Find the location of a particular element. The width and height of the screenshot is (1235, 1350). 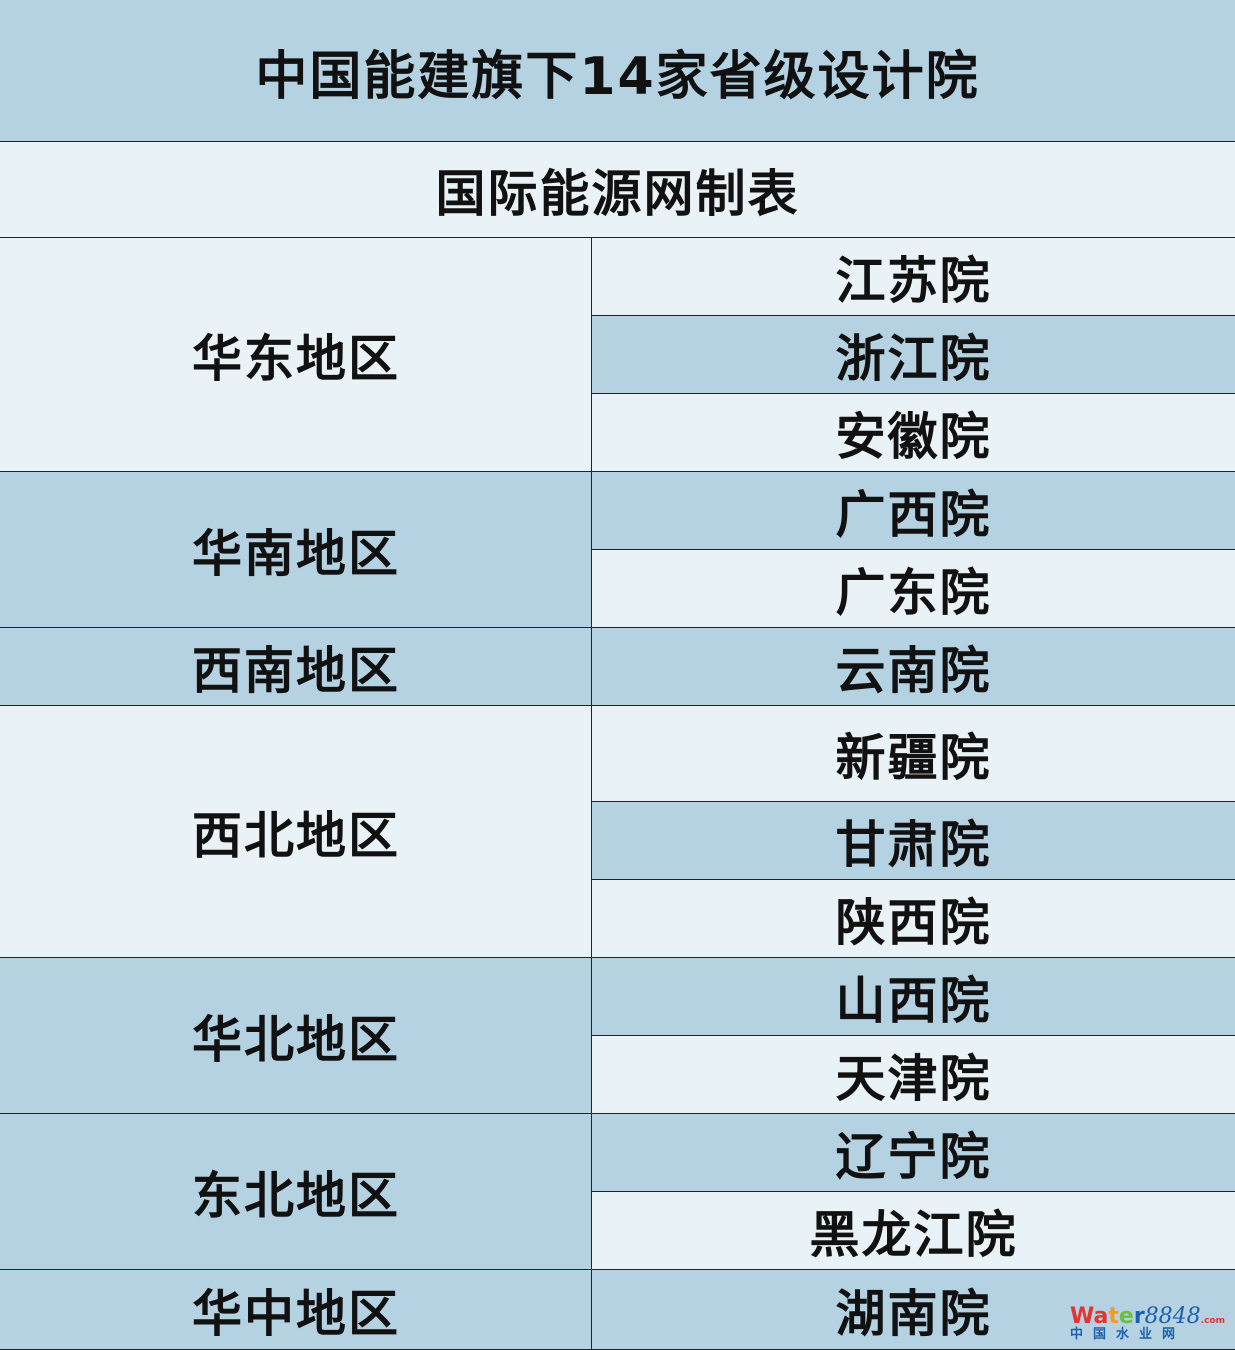

watermark-logo: Water8848.com 中国水业网 is located at coordinates (1147, 1323).